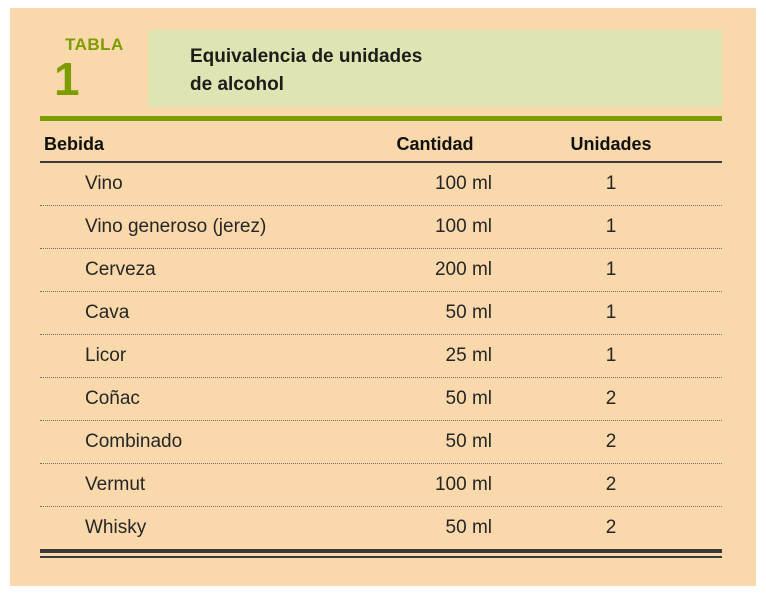 This screenshot has height=594, width=766. I want to click on table-row: Coñac 50 ml 2, so click(381, 399).